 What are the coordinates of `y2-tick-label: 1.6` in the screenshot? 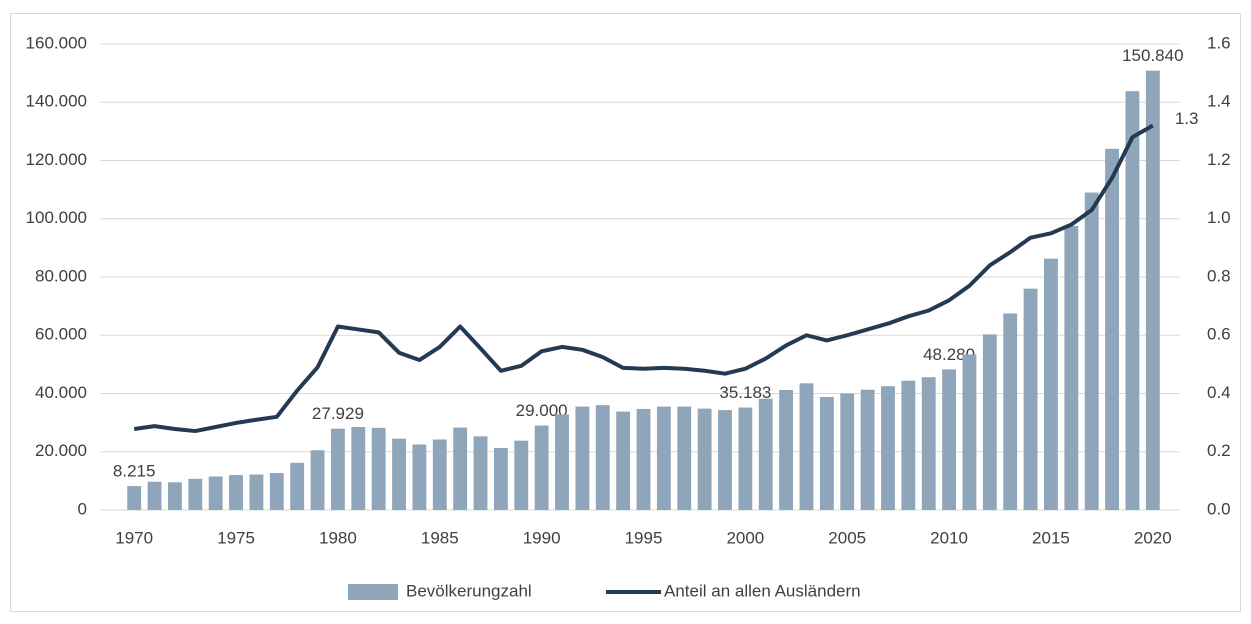 It's located at (1219, 42).